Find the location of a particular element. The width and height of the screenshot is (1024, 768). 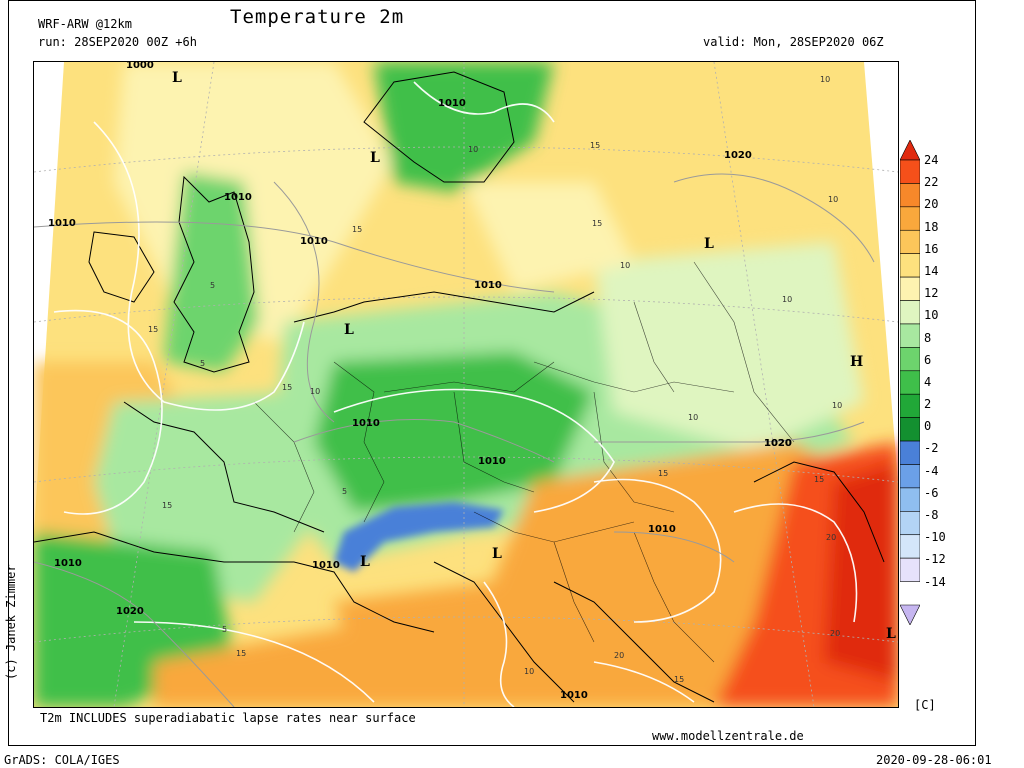

color-scale-tick: -6 is located at coordinates (931, 492).